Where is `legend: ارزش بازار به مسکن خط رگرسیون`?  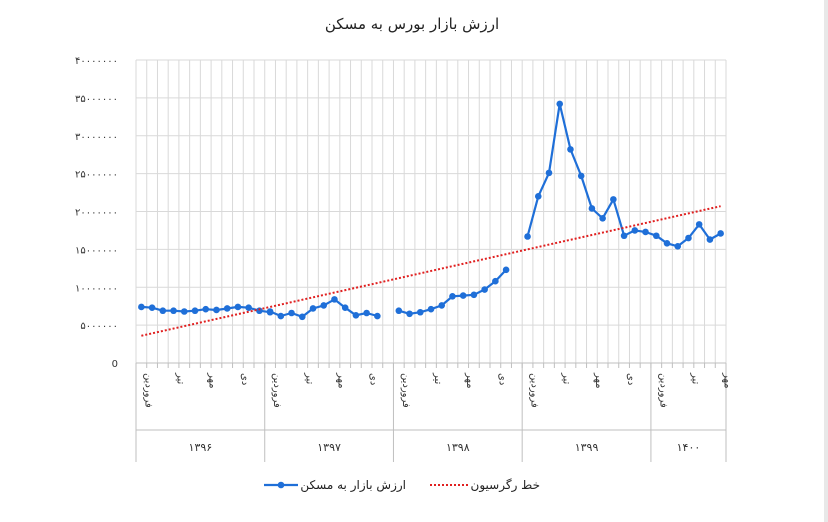 legend: ارزش بازار به مسکن خط رگرسیون is located at coordinates (402, 485).